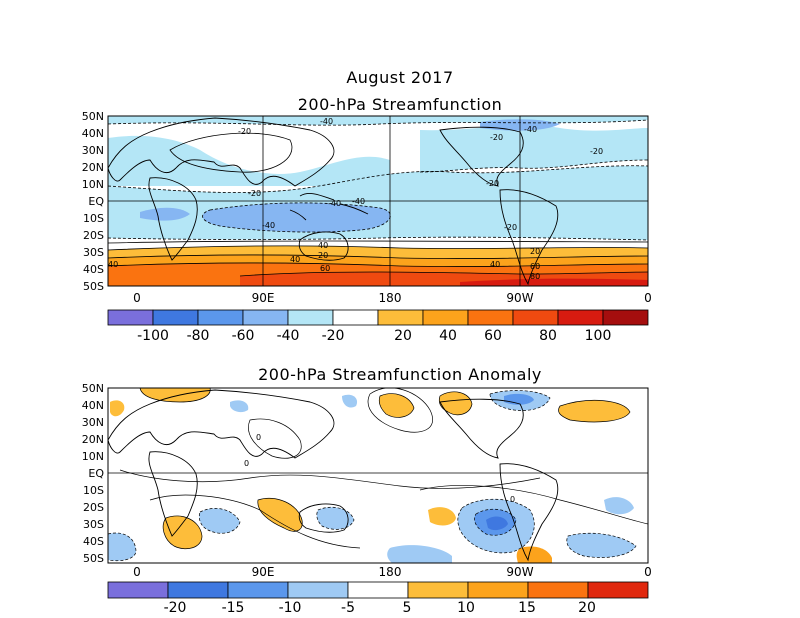  I want to click on panel1-lon-axis: 0 90E 180 90W 0, so click(392, 298).